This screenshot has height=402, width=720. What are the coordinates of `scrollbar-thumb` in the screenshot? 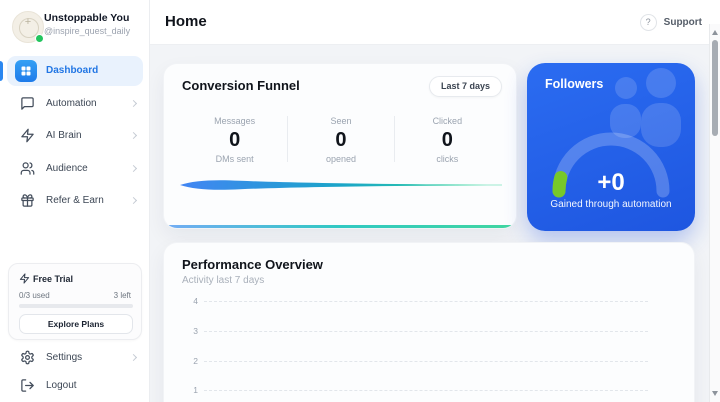 It's located at (715, 88).